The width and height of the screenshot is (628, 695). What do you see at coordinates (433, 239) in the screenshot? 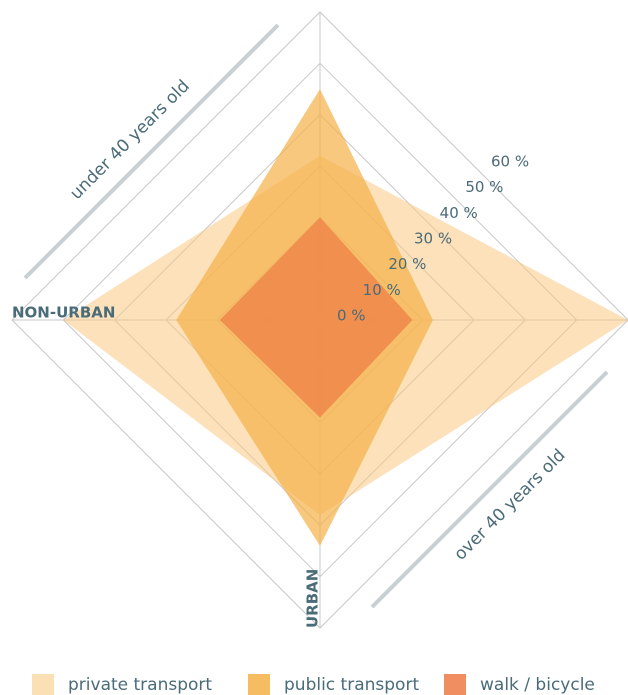
I see `tick-label: 30 %` at bounding box center [433, 239].